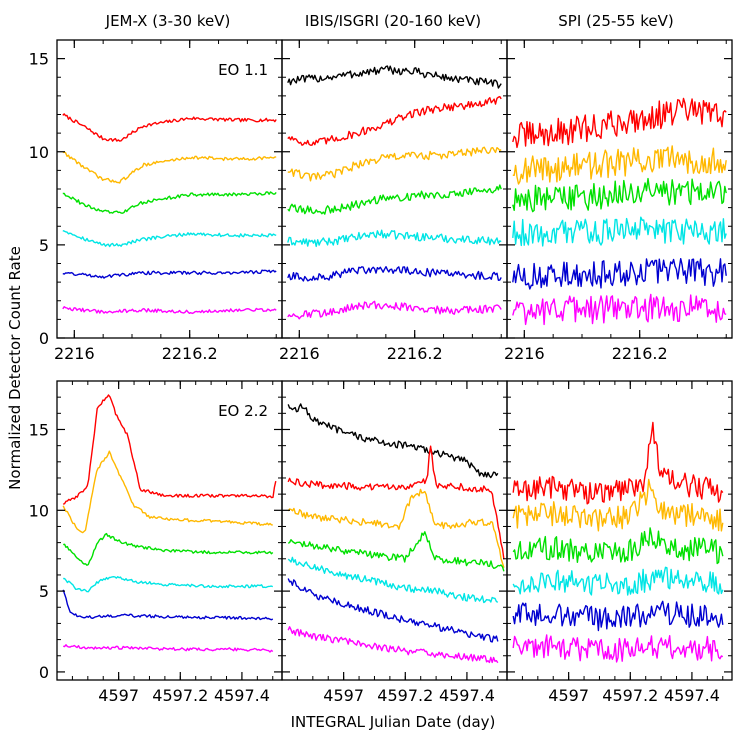  I want to click on panel-spi-eo-1-1: 2216 2216.2, so click(618, 201).